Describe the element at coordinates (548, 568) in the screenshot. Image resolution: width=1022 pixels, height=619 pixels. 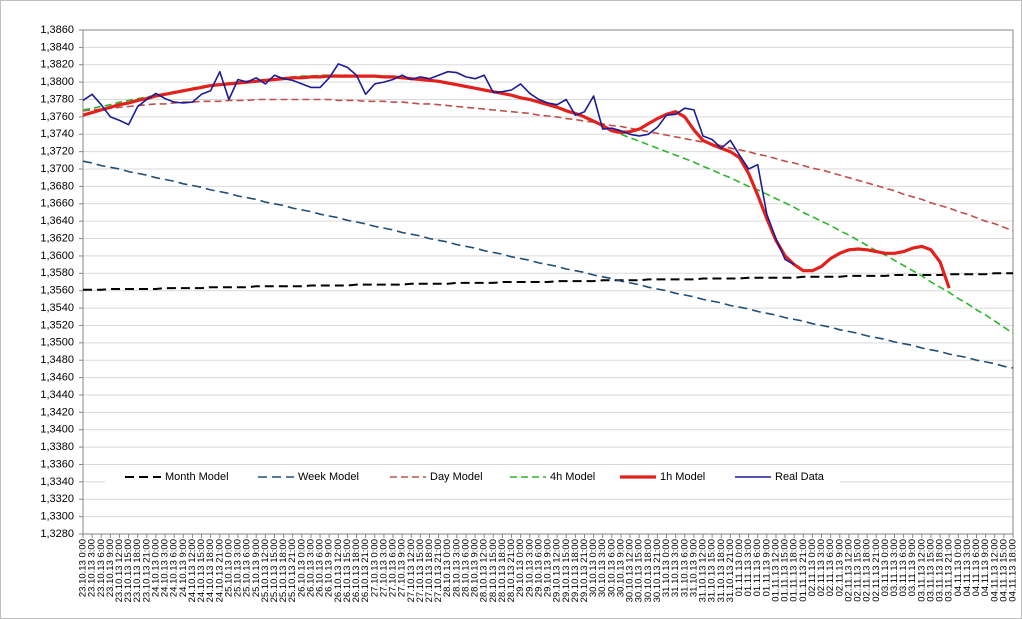
I see `x-tick-label: 29.10.13 9:00` at that location.